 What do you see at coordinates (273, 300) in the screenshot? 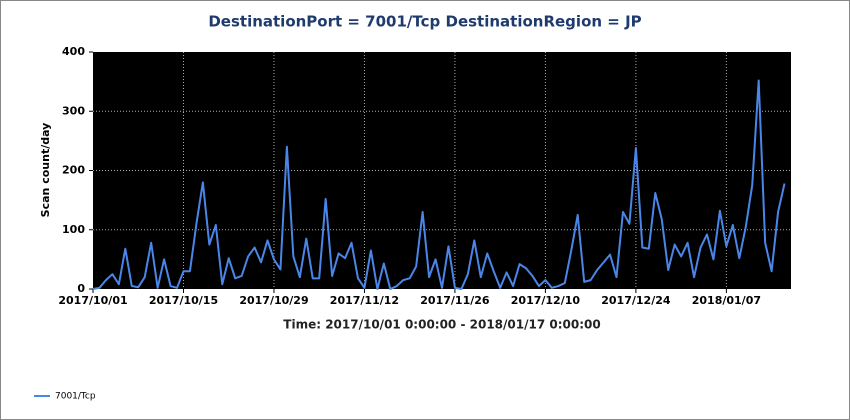
I see `x-tick-label: 2017/10/29` at bounding box center [273, 300].